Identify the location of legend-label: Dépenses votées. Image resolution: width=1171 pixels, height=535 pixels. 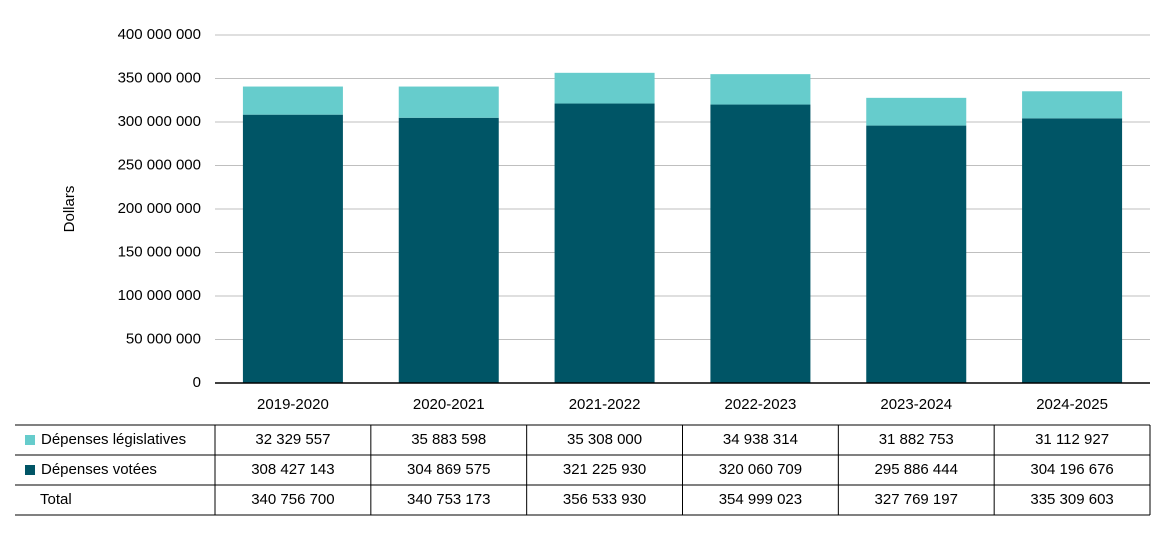
(99, 469).